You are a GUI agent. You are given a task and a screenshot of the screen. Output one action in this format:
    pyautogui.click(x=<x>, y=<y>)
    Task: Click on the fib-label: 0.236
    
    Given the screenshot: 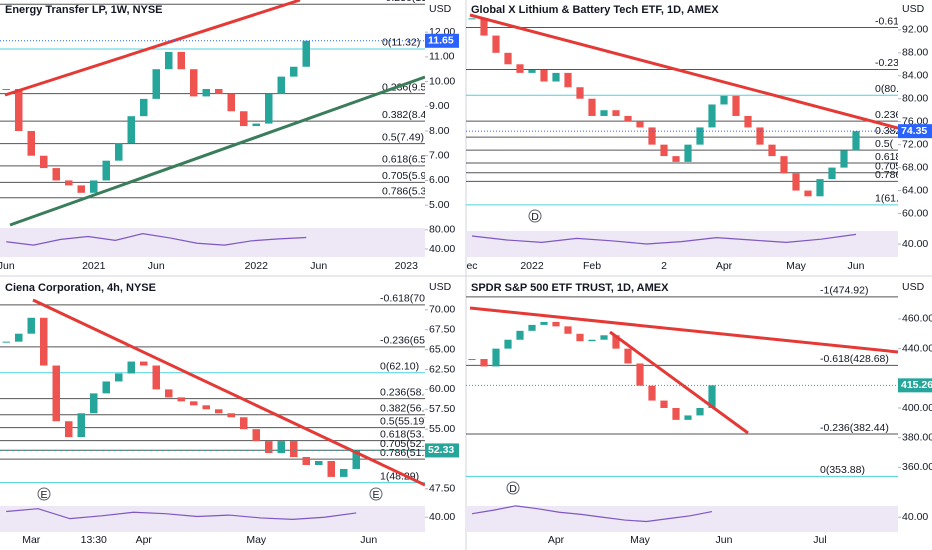 What is the action you would take?
    pyautogui.click(x=888, y=115)
    